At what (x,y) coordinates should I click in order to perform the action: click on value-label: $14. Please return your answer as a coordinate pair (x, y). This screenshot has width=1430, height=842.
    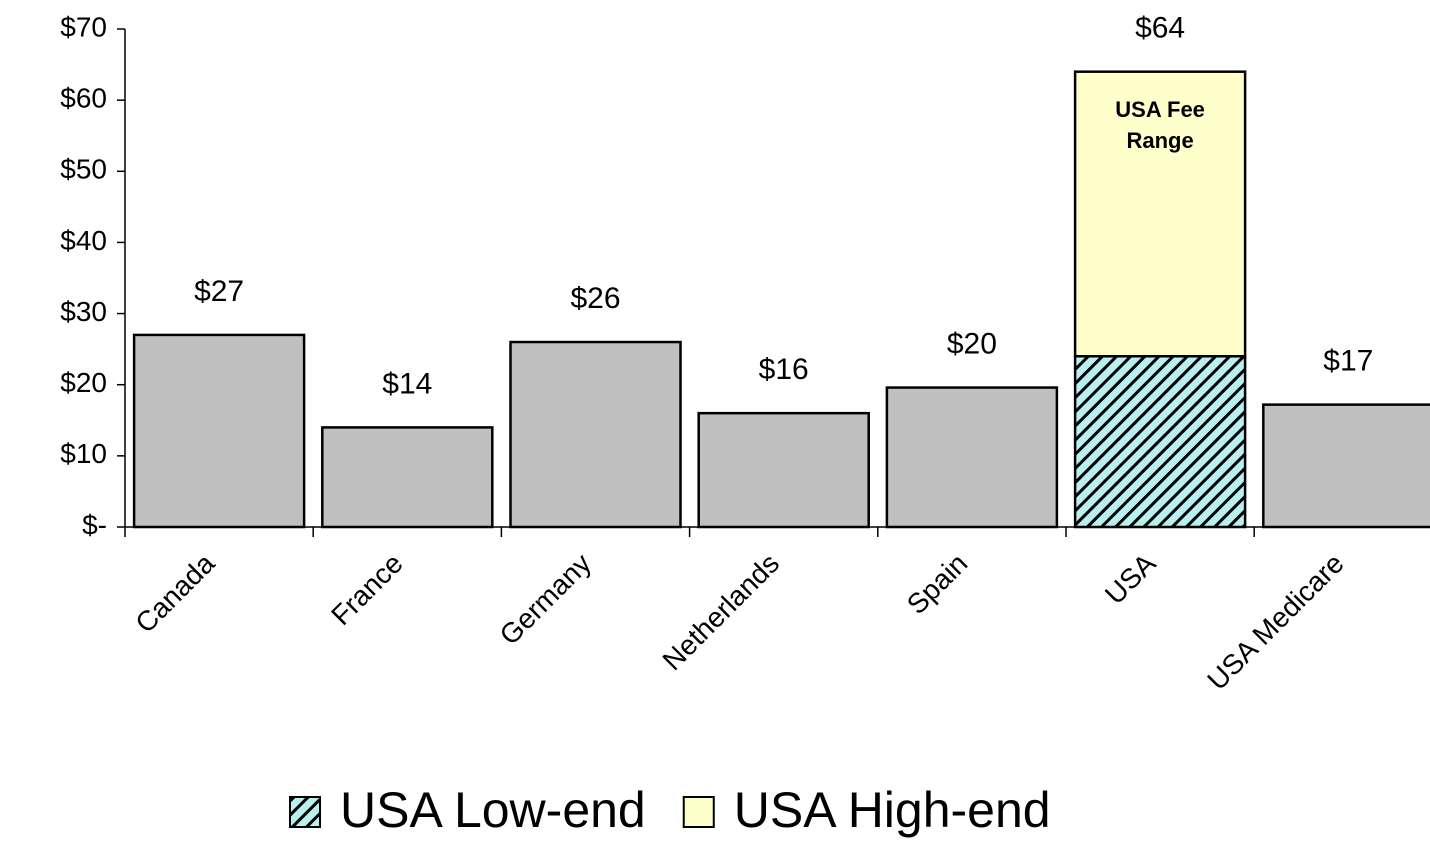
    Looking at the image, I should click on (407, 383).